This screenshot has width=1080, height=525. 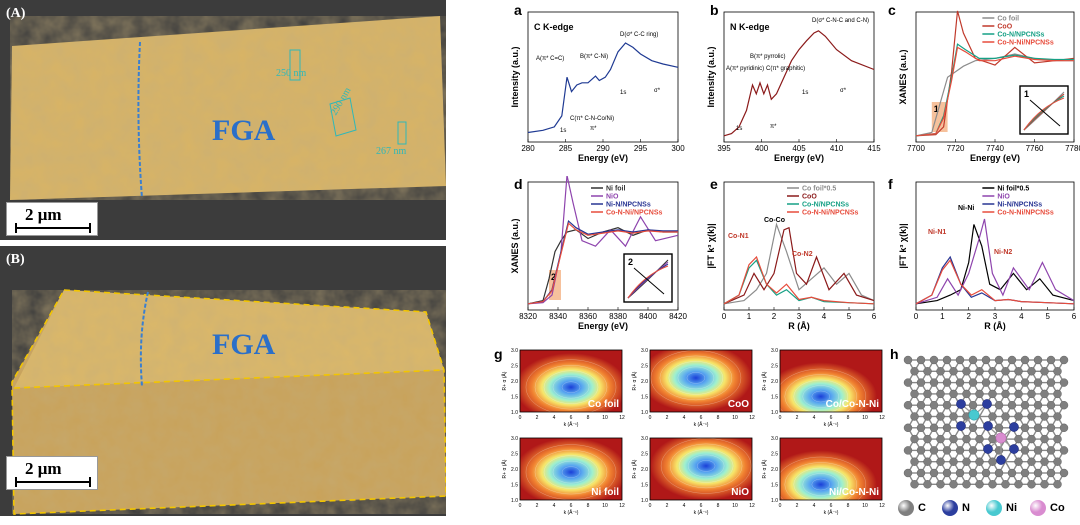 I want to click on wavelet-panel-name: Ni foil, so click(x=605, y=492).